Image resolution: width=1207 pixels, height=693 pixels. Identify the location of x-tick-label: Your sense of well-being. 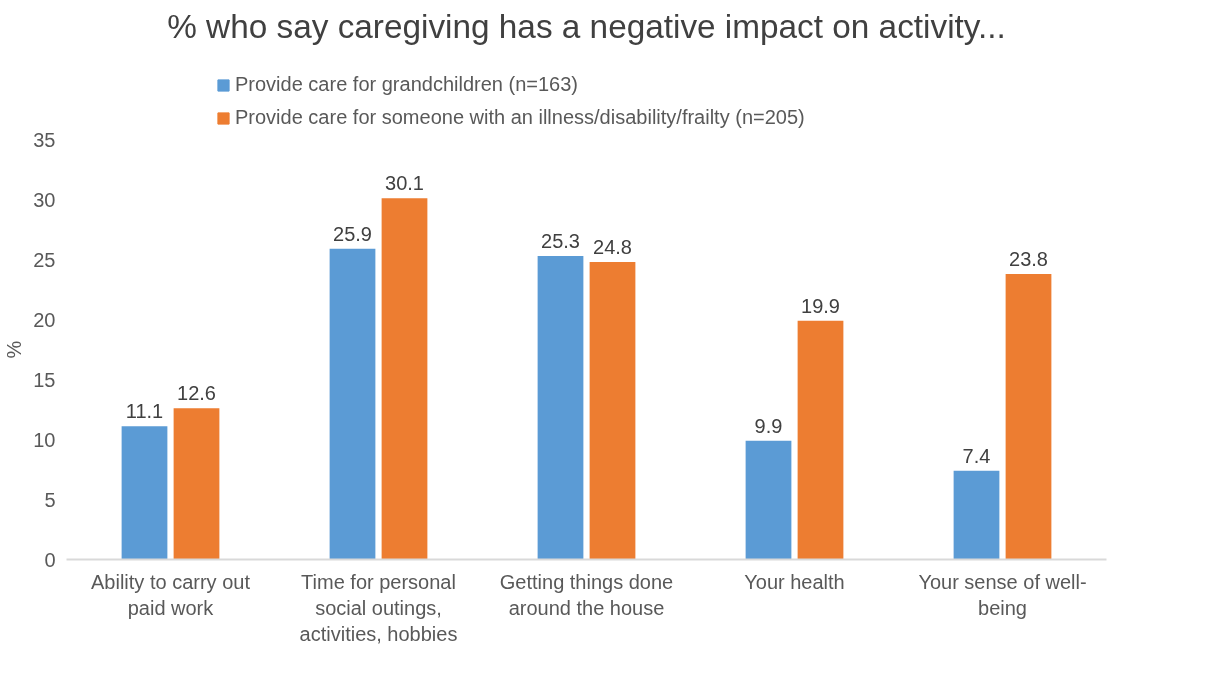
(1002, 594).